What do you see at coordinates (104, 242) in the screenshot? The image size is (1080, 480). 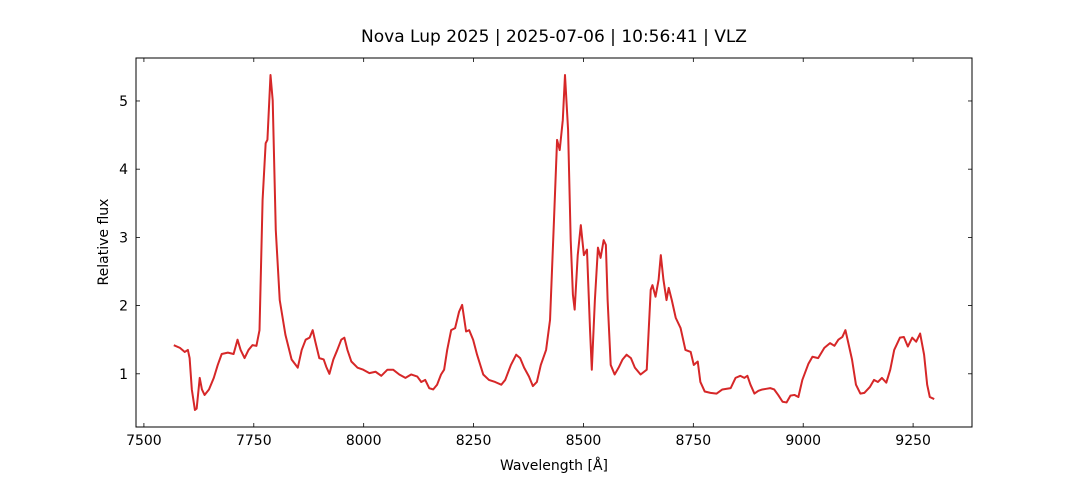 I see `y-axis-label: Relative flux` at bounding box center [104, 242].